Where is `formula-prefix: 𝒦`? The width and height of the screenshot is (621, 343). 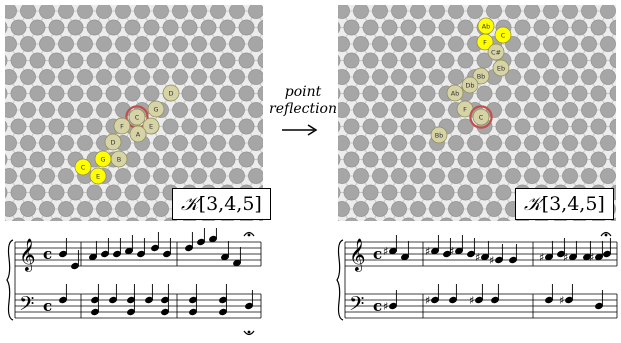
formula-prefix: 𝒦 is located at coordinates (190, 204).